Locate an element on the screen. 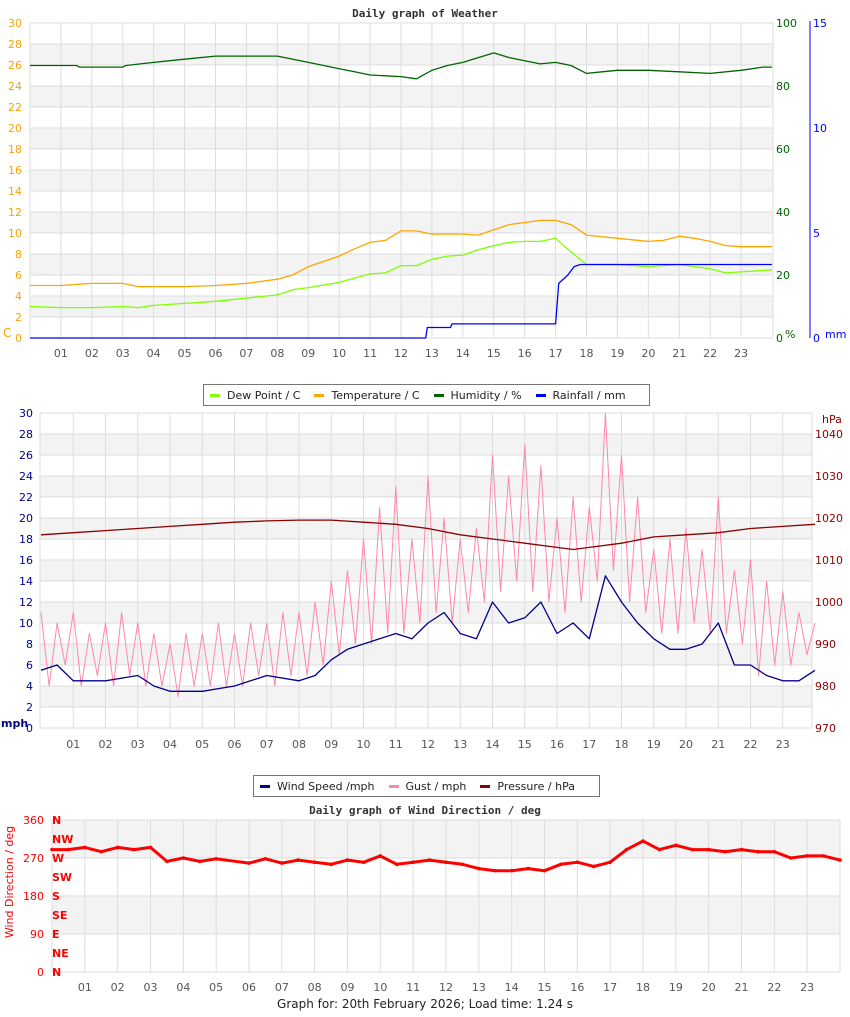 The width and height of the screenshot is (850, 1017). y-tick-label-pressure: 970 is located at coordinates (825, 728).